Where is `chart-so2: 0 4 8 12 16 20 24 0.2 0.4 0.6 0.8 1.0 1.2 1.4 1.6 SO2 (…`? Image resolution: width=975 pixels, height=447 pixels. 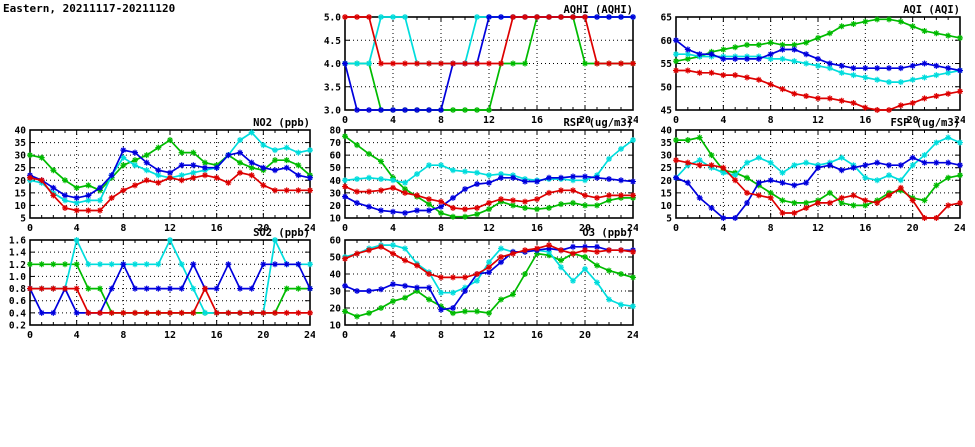
chart-so2: 0 4 8 12 16 20 24 0.2 0.4 0.6 0.8 1.0 1.2 1.4 1.6 SO2 (… is located at coordinates (158, 286).